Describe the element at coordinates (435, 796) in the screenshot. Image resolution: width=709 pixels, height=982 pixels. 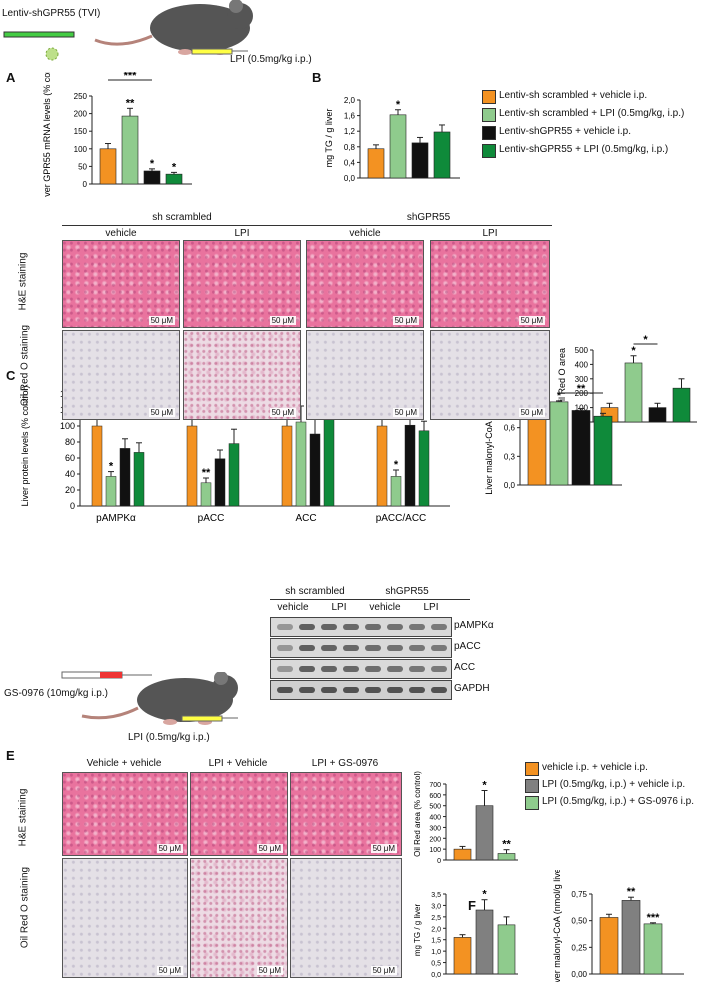
I see `y-tick-label: 600` at that location.